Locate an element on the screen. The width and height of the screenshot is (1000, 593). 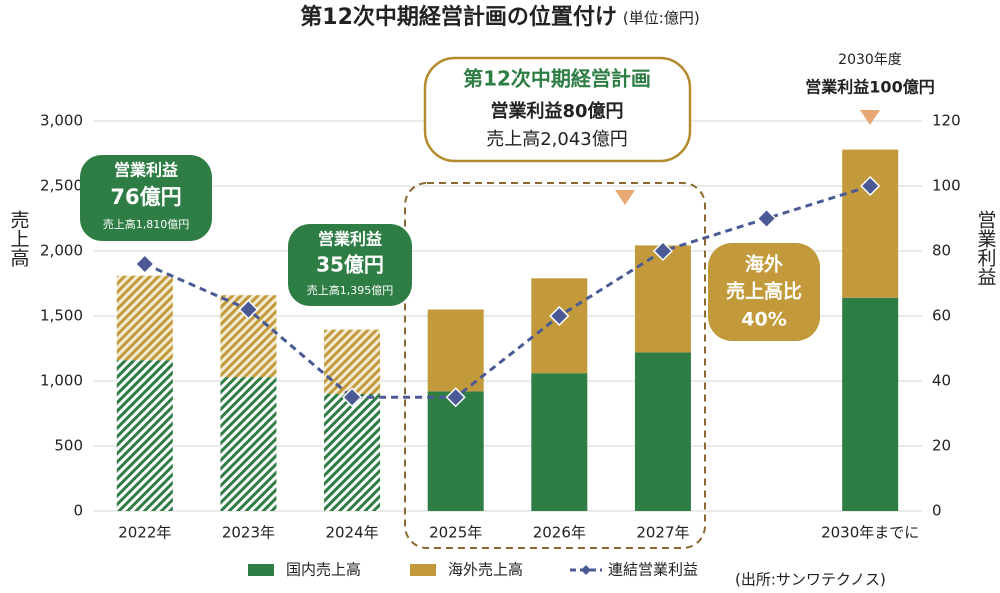
annotation: 売上高2,043億円 is located at coordinates (557, 139).